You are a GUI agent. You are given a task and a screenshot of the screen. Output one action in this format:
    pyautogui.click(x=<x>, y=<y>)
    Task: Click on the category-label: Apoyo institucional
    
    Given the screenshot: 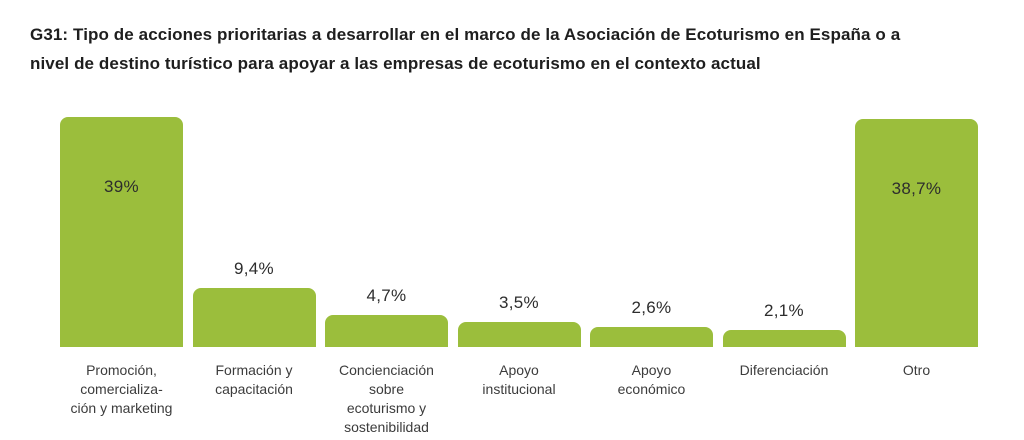 What is the action you would take?
    pyautogui.click(x=519, y=379)
    